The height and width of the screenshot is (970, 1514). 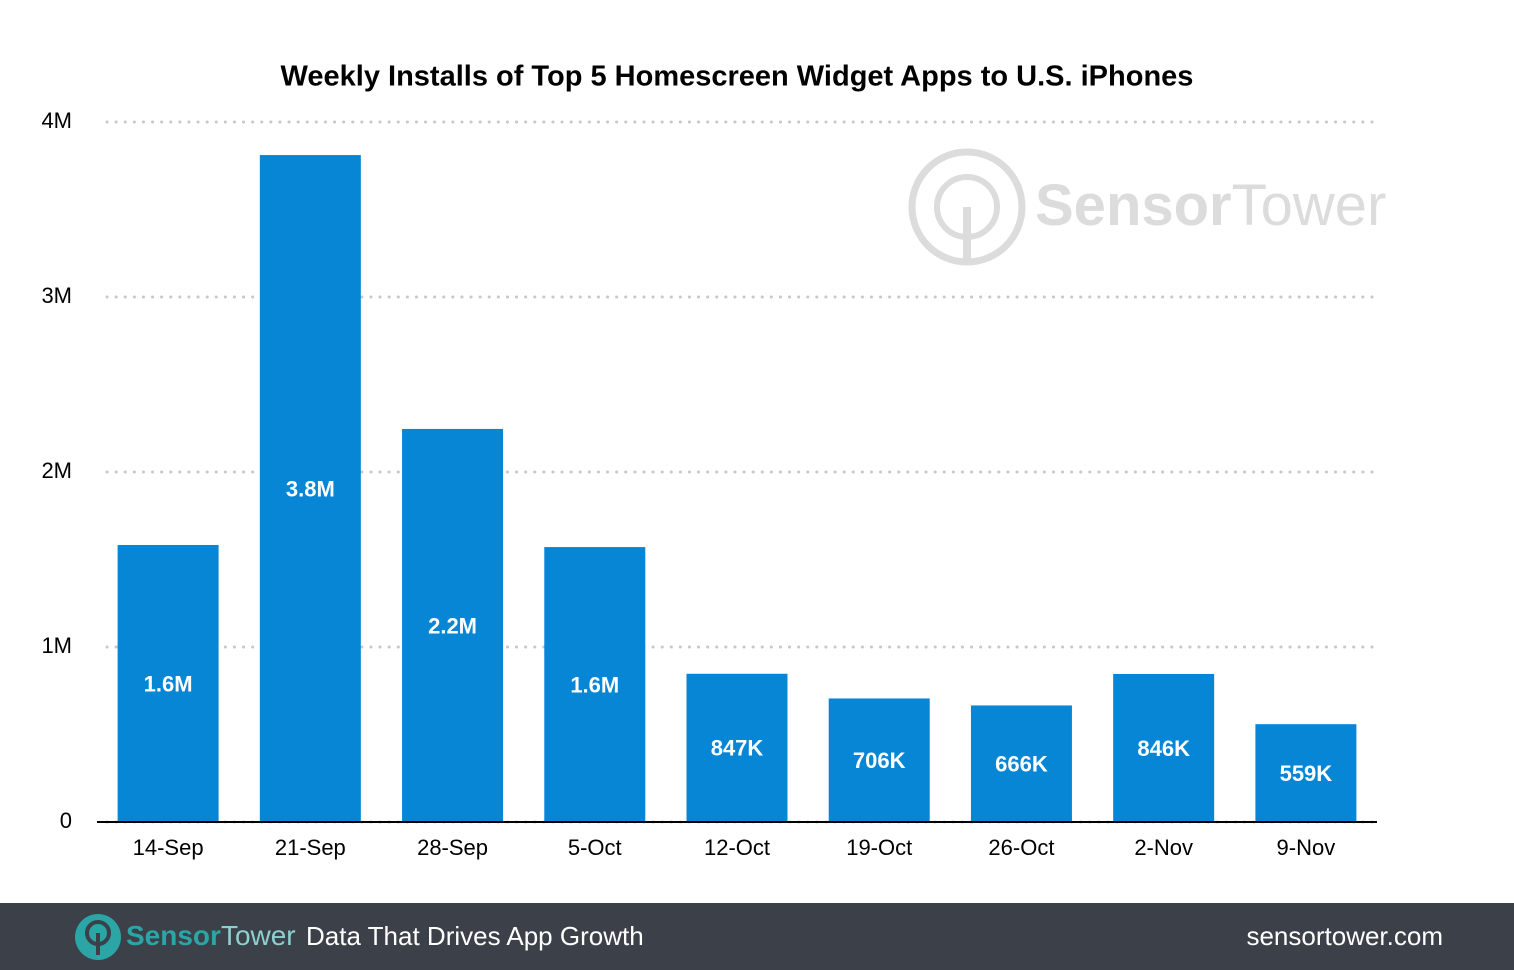 What do you see at coordinates (1306, 847) in the screenshot?
I see `x-tick-label: 9-Nov` at bounding box center [1306, 847].